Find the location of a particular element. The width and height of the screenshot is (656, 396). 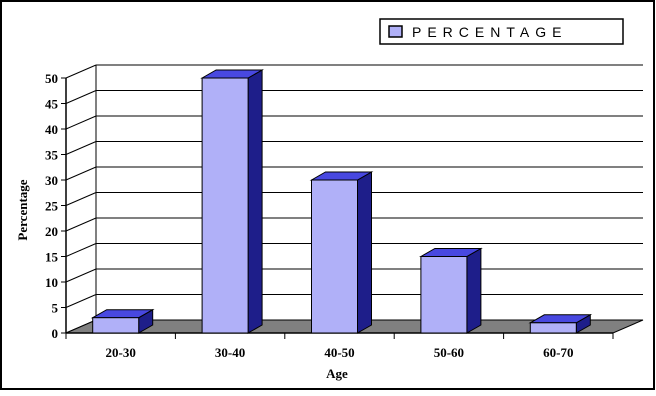

y-axis-title: Percentage is located at coordinates (22, 209).